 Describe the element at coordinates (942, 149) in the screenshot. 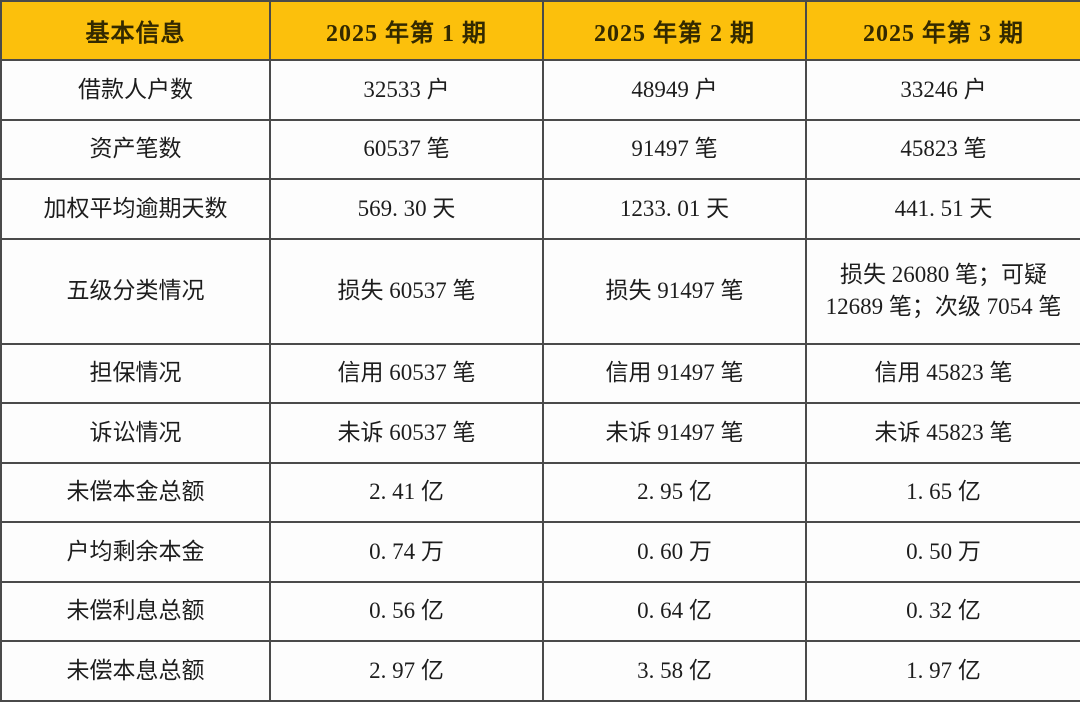

I see `period-3-value-cell: 45823 笔` at that location.